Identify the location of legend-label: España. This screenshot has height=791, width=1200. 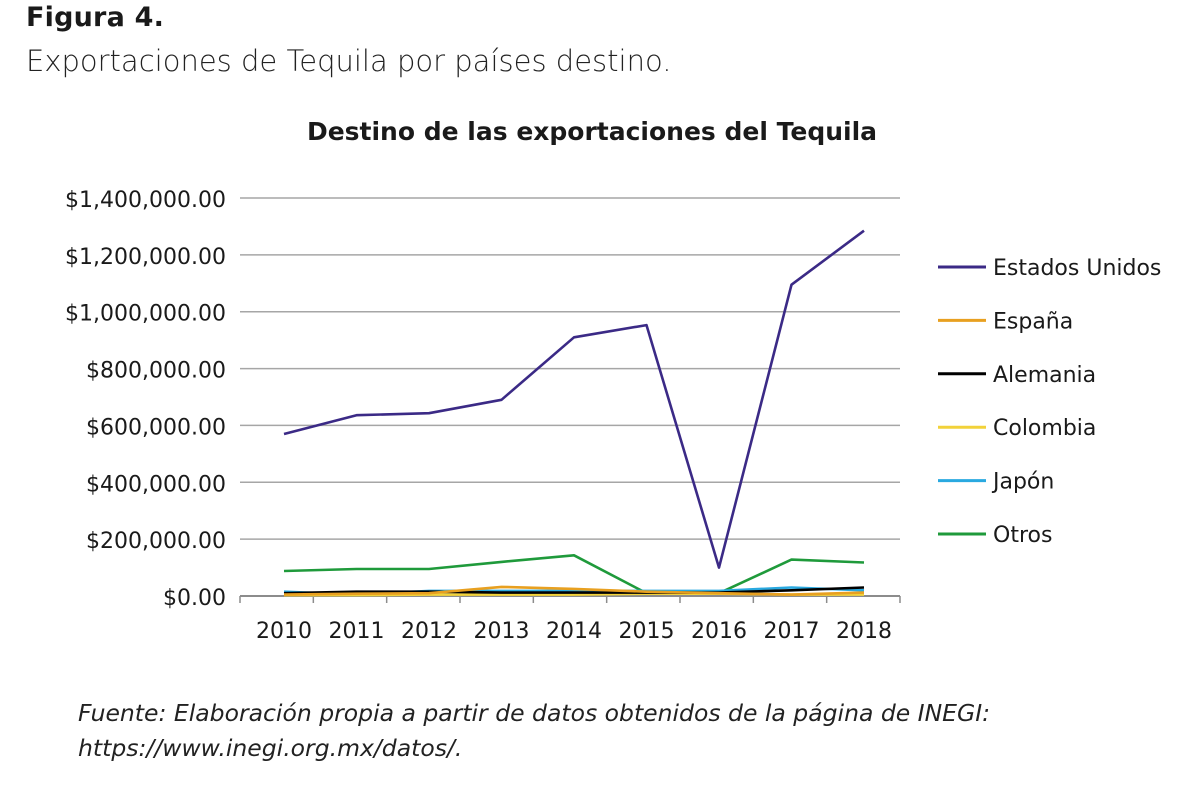
(1033, 321).